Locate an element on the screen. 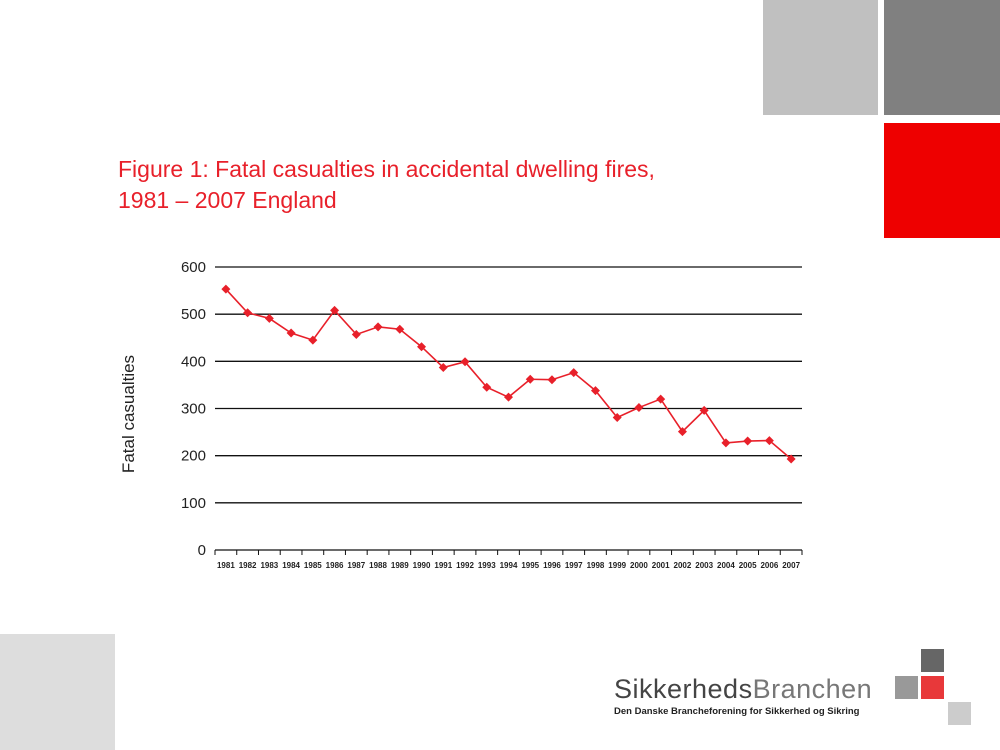 This screenshot has width=1000, height=750. logo-square-gray is located at coordinates (906, 687).